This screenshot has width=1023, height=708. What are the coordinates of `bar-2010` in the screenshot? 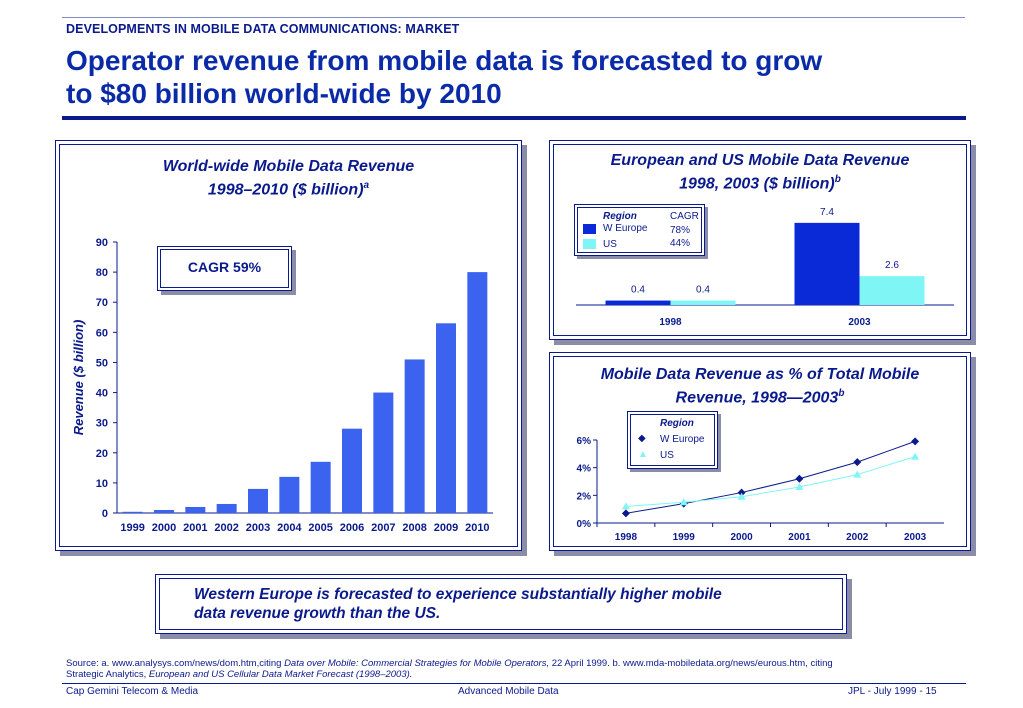 It's located at (477, 392).